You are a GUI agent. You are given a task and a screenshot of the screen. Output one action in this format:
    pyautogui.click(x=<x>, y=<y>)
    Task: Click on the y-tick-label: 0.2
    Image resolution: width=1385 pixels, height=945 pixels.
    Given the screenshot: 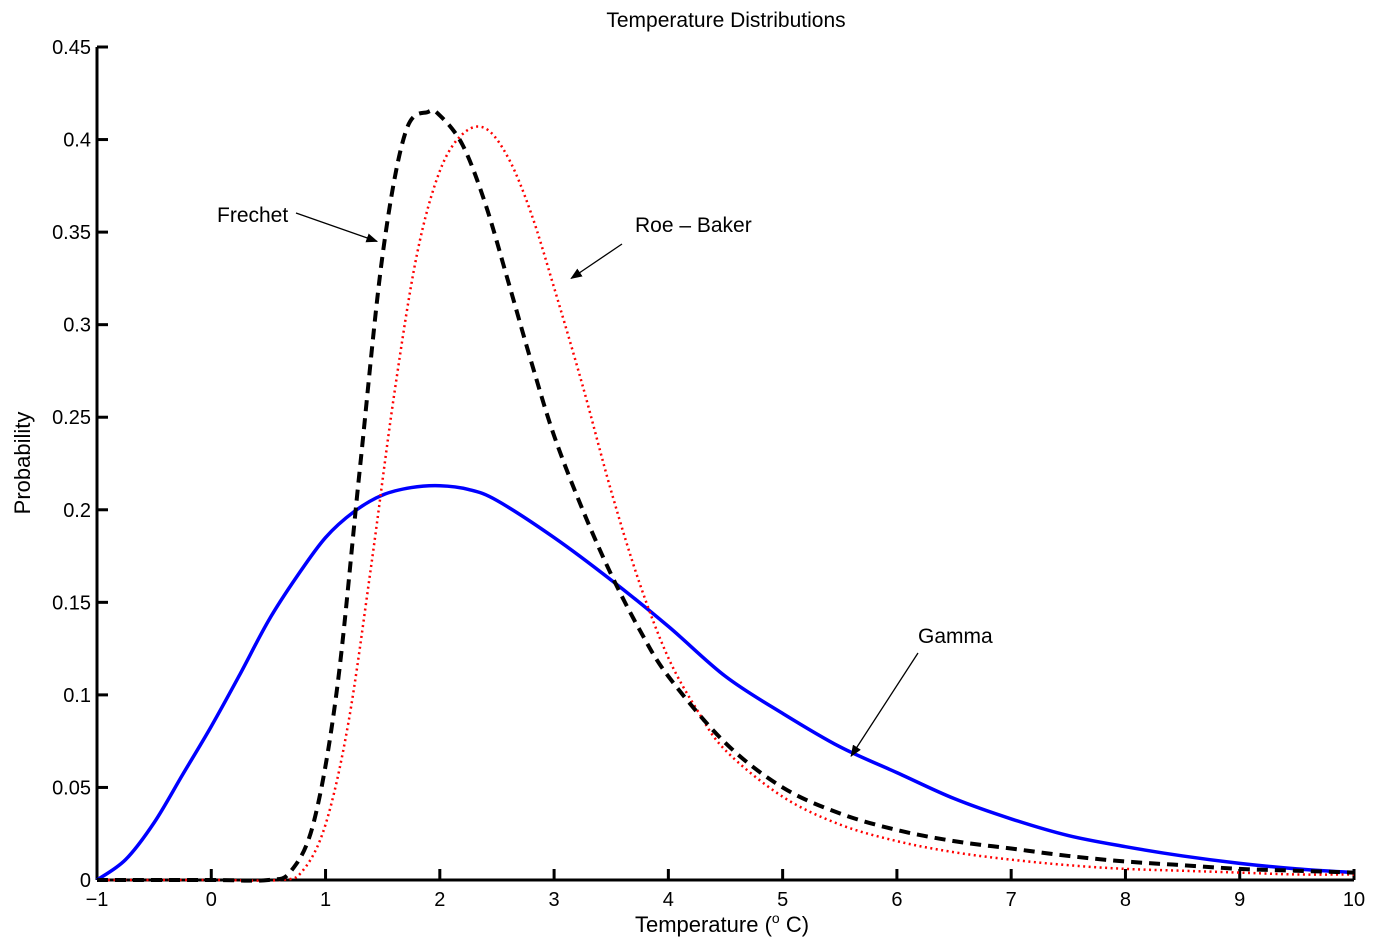 What is the action you would take?
    pyautogui.click(x=77, y=511)
    